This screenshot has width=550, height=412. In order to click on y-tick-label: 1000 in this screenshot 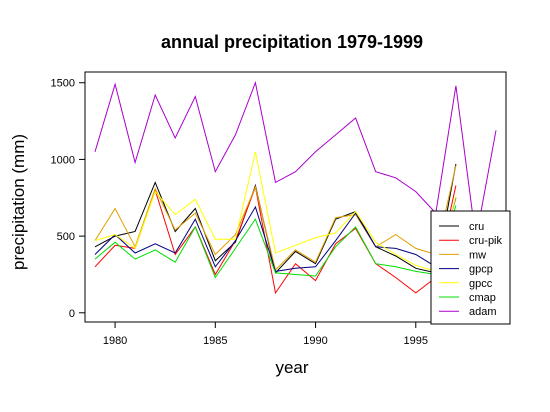, I will do `click(63, 160)`.